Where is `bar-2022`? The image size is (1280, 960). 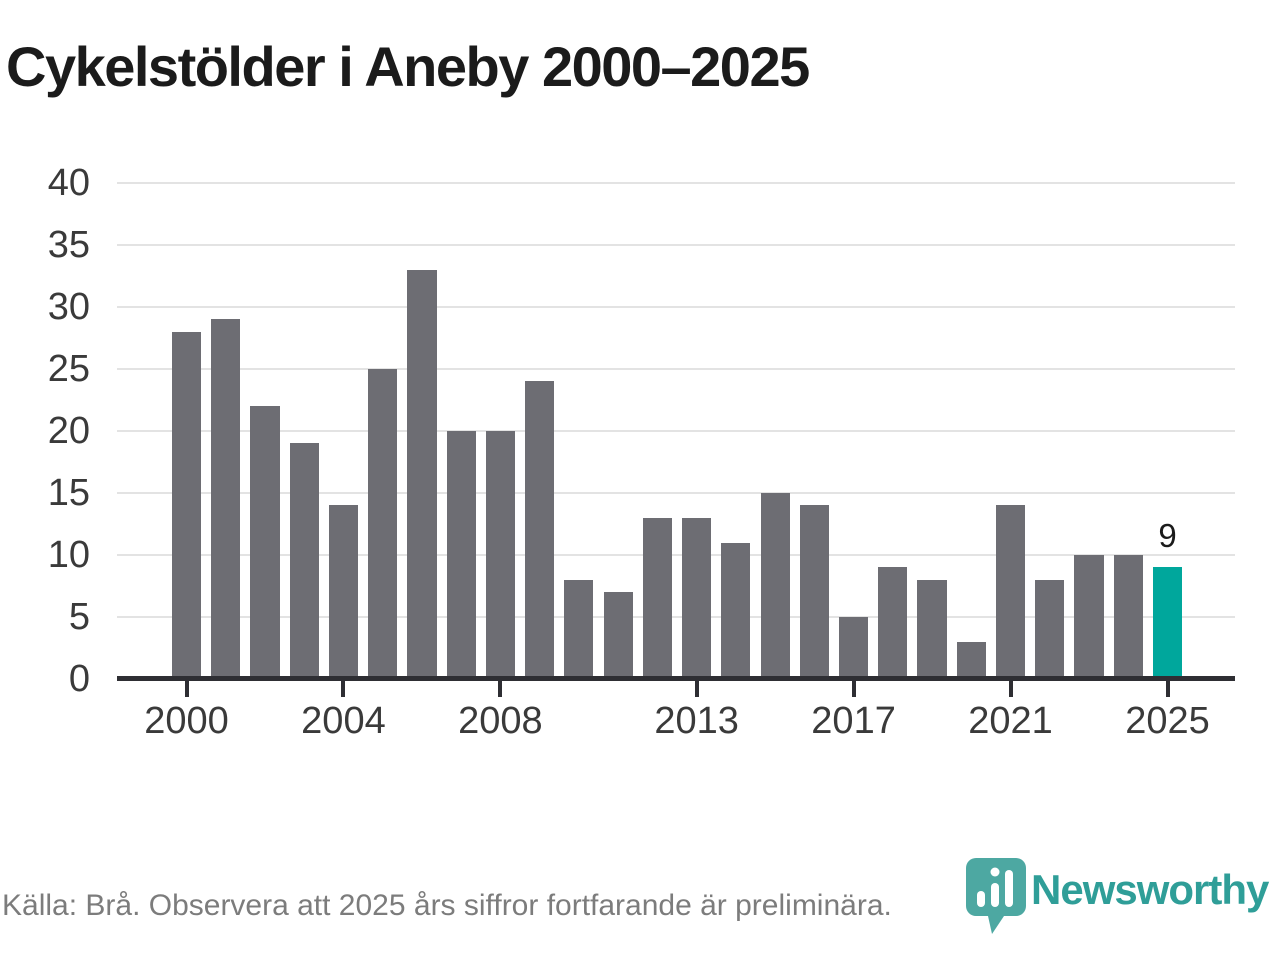 bar-2022 is located at coordinates (1050, 629).